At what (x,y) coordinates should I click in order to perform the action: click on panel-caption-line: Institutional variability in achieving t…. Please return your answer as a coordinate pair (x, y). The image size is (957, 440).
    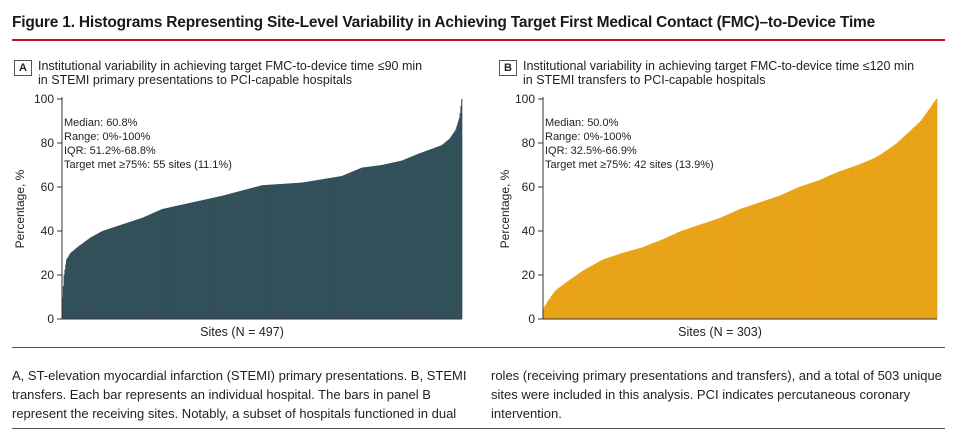
    Looking at the image, I should click on (230, 66).